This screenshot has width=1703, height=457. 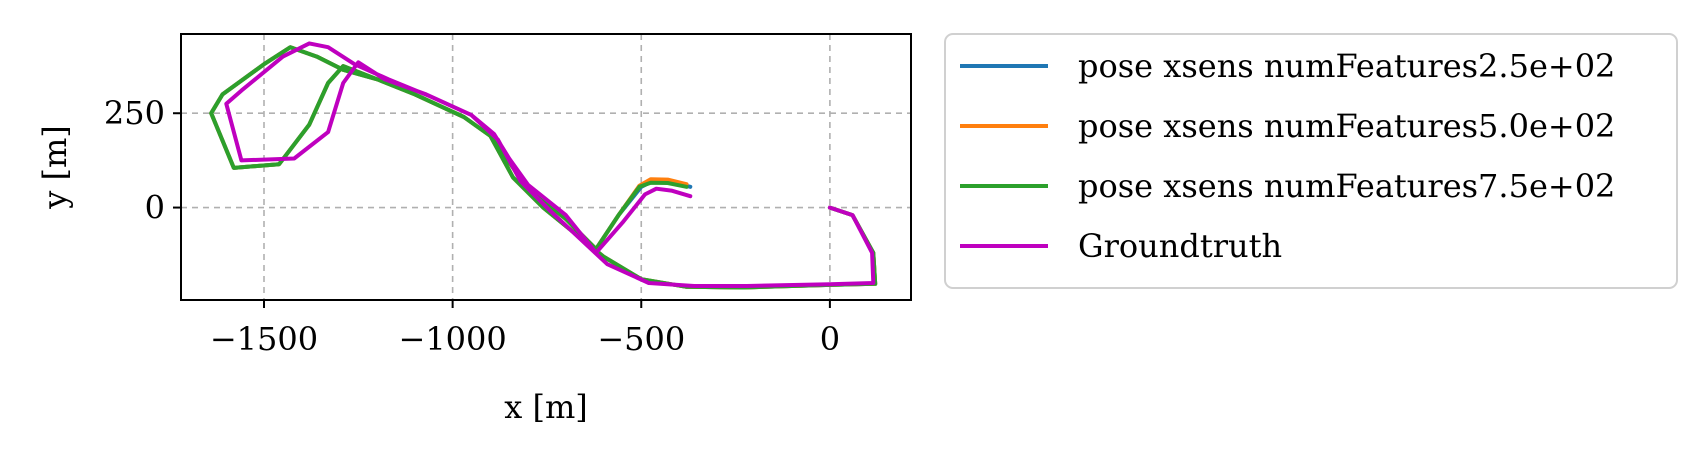 I want to click on y-tick-label: 250, so click(x=134, y=113).